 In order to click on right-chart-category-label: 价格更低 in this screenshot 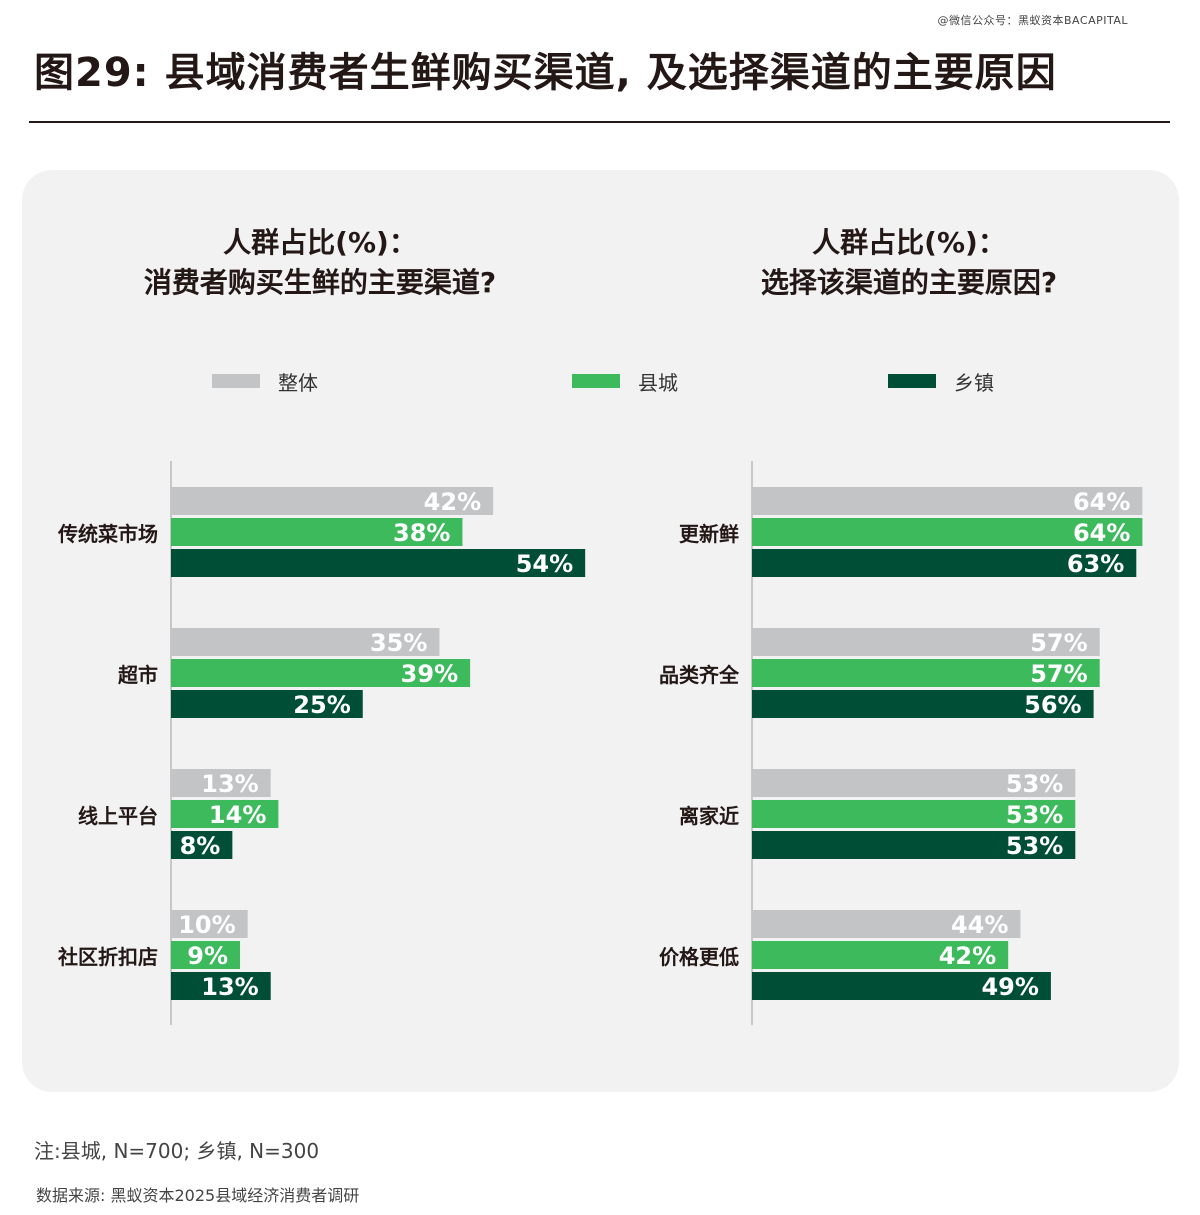, I will do `click(699, 957)`.